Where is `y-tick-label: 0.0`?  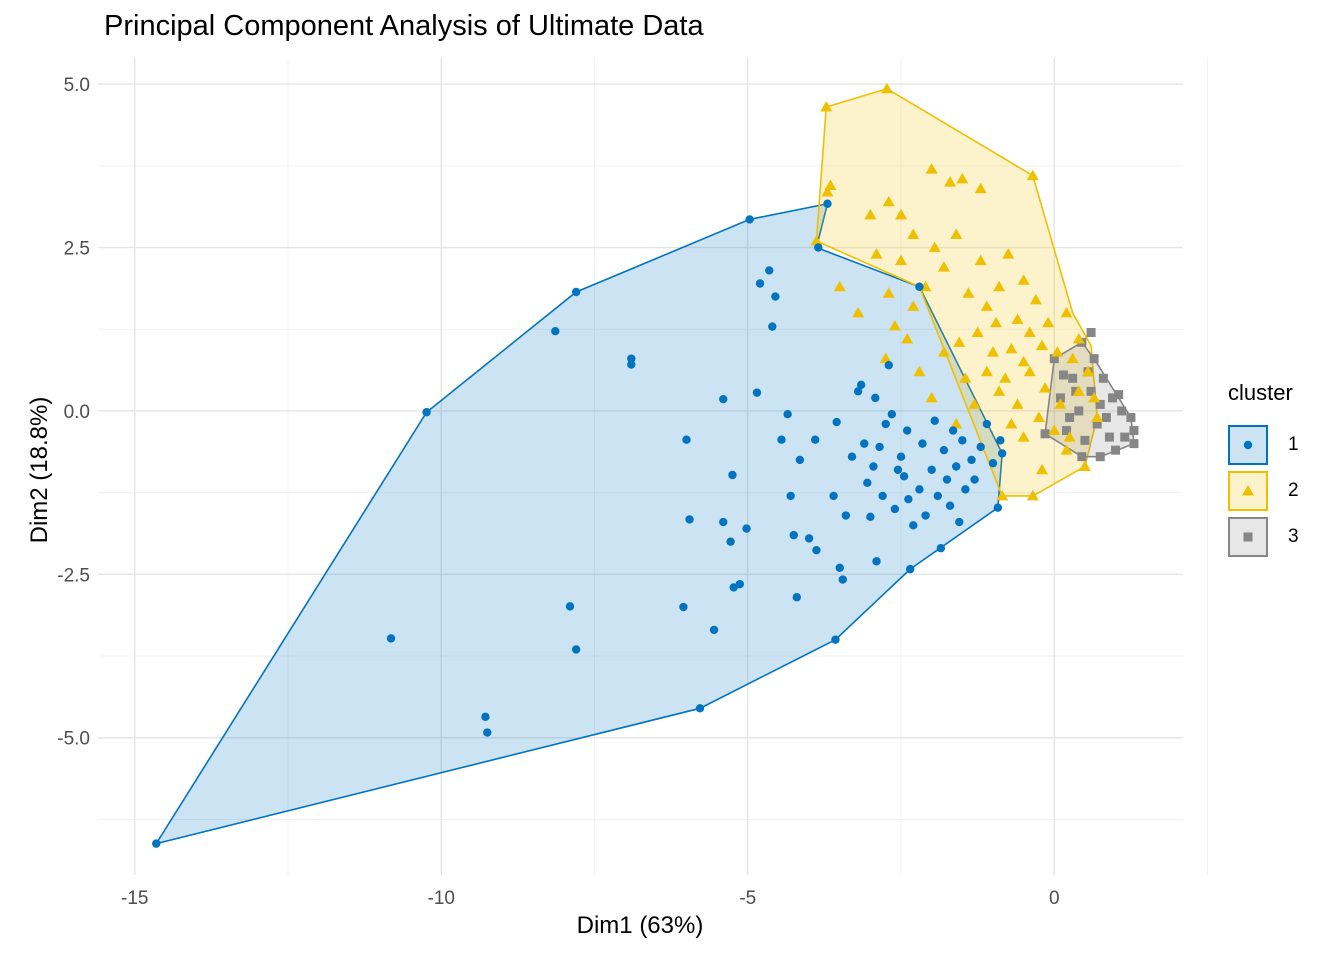 y-tick-label: 0.0 is located at coordinates (77, 412).